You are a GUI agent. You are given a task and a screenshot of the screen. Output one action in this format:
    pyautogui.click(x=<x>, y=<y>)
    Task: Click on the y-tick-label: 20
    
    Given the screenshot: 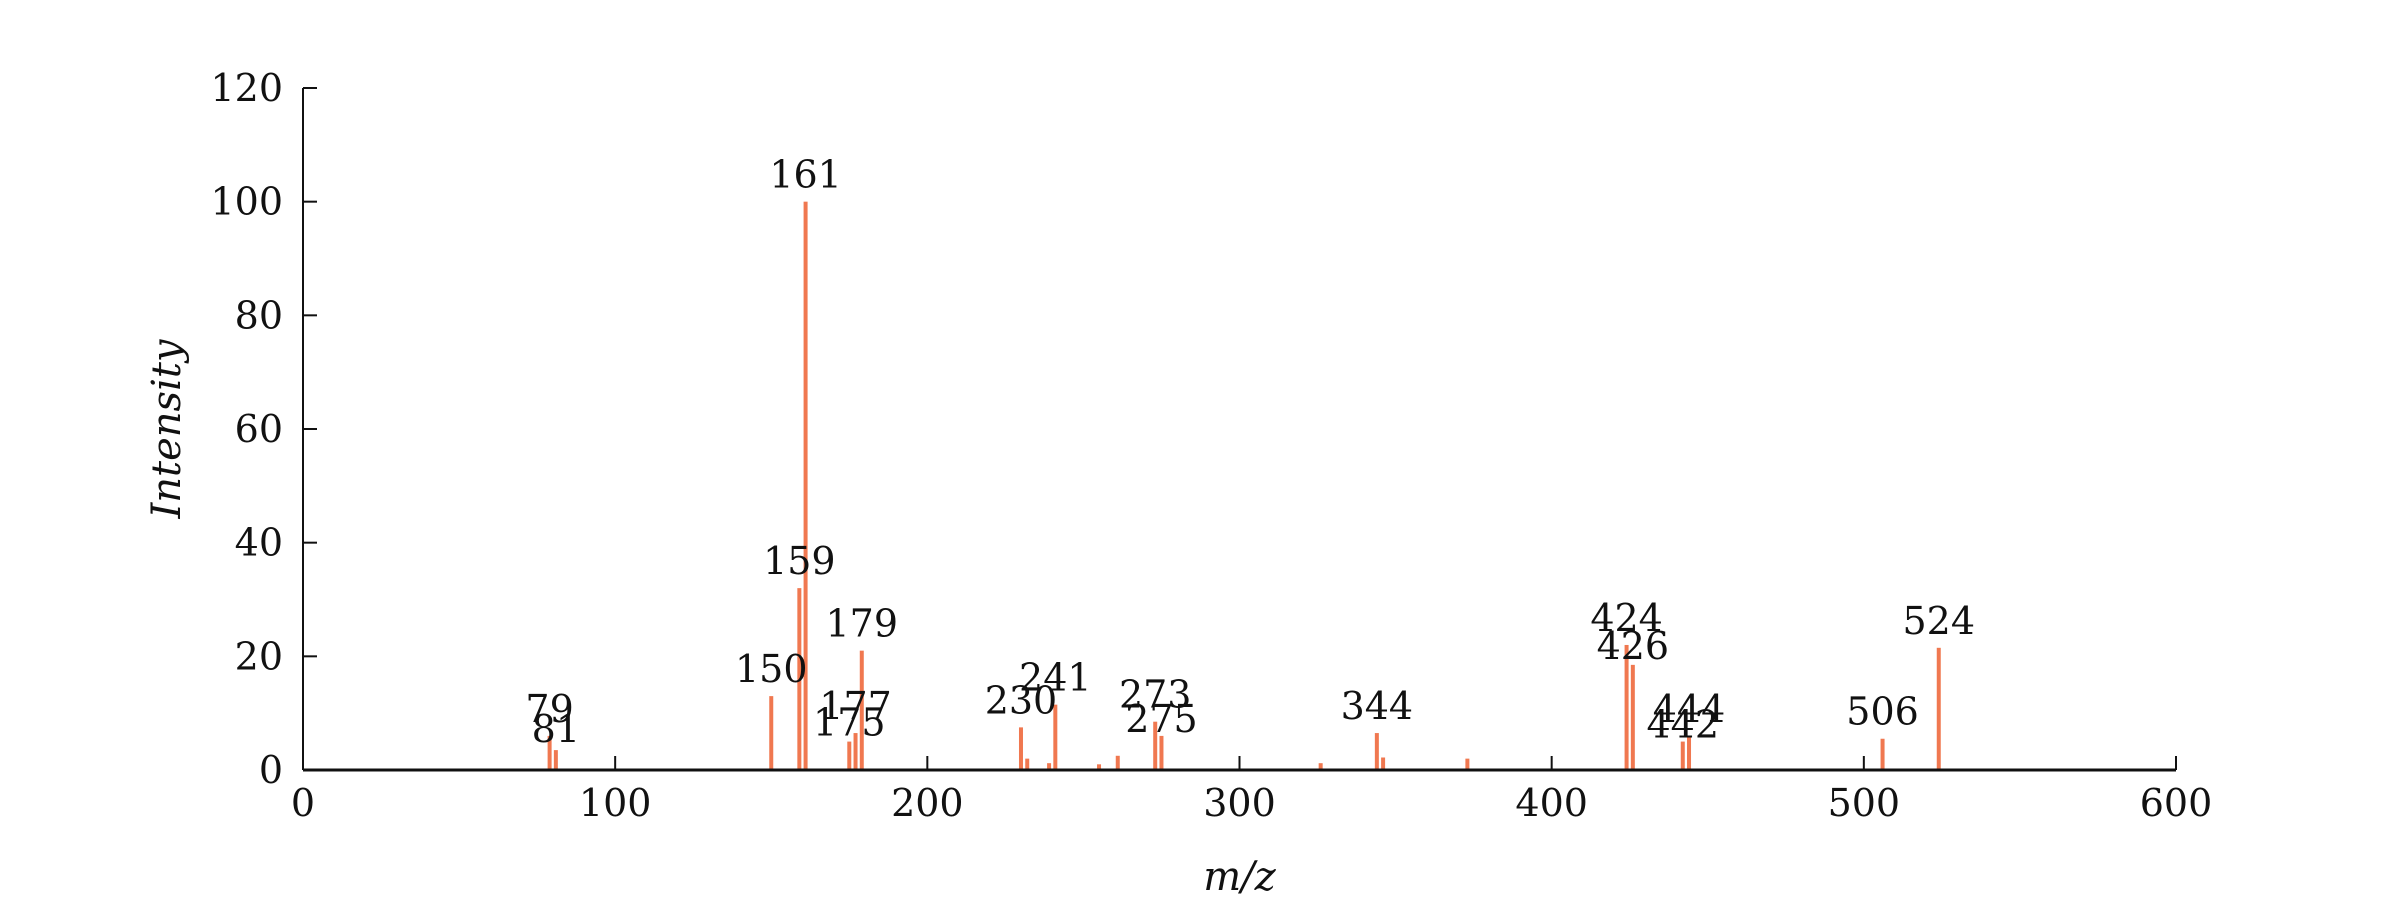 What is the action you would take?
    pyautogui.click(x=259, y=656)
    